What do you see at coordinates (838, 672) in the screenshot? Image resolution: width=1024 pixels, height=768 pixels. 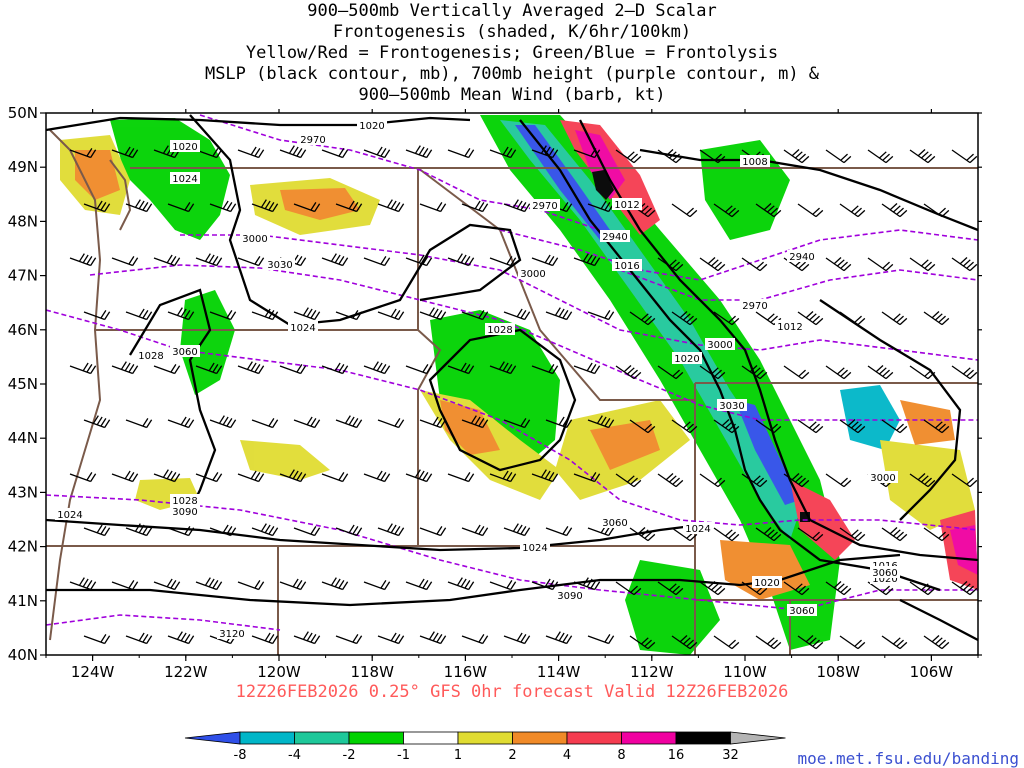 I see `lon-tick-label: 108W` at bounding box center [838, 672].